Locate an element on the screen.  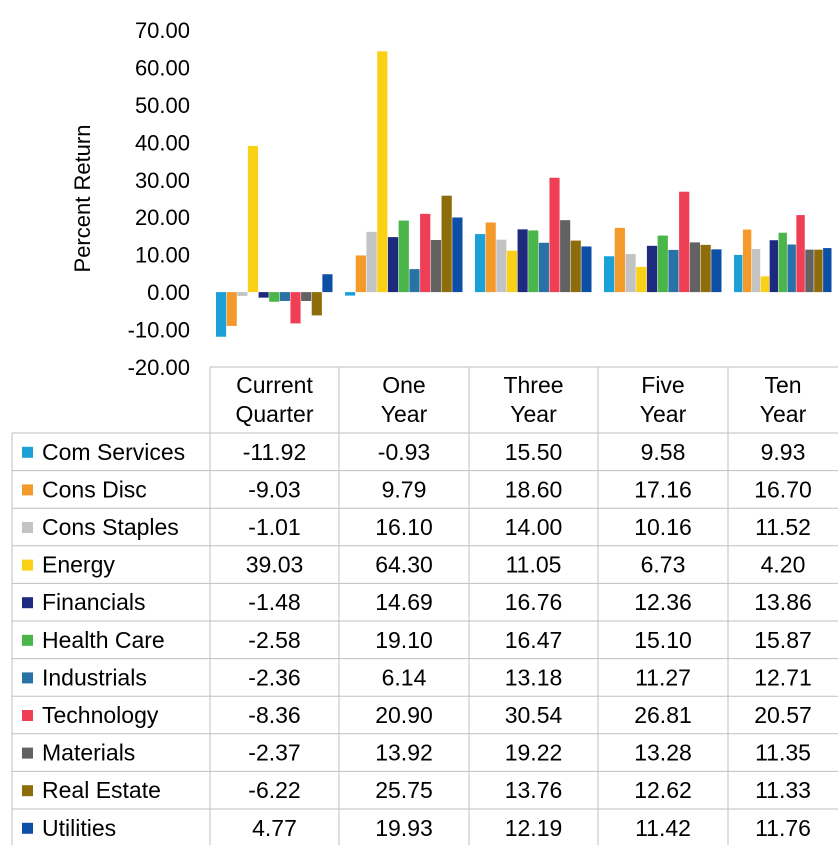
legend-label: Utilities is located at coordinates (79, 828).